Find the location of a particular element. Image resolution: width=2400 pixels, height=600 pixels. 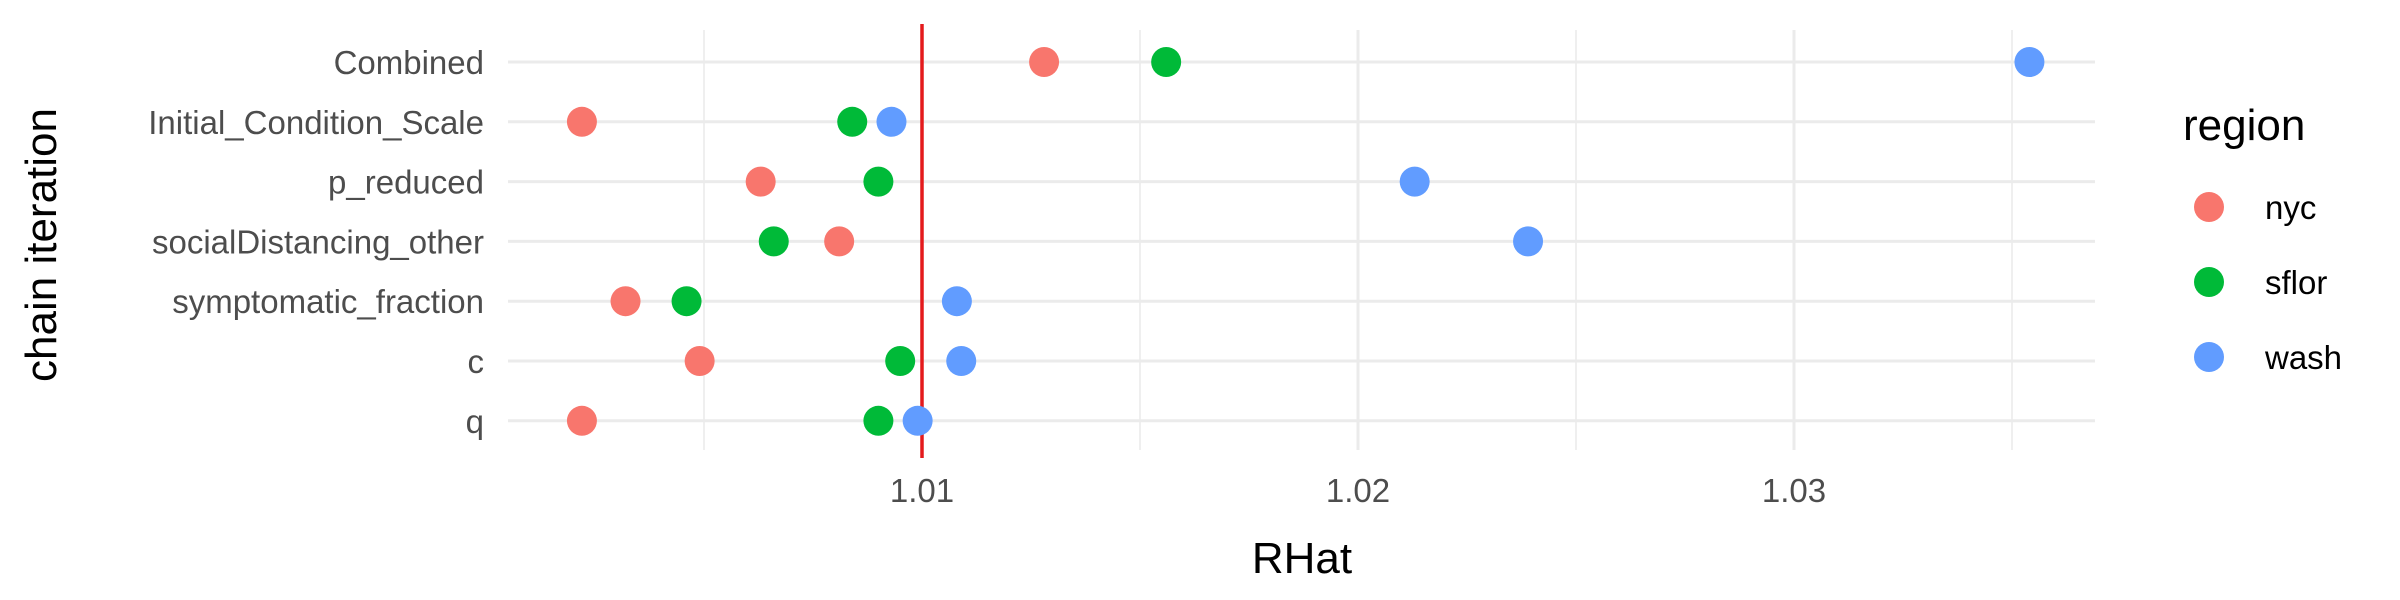

legend-key-nyc is located at coordinates (2209, 207).